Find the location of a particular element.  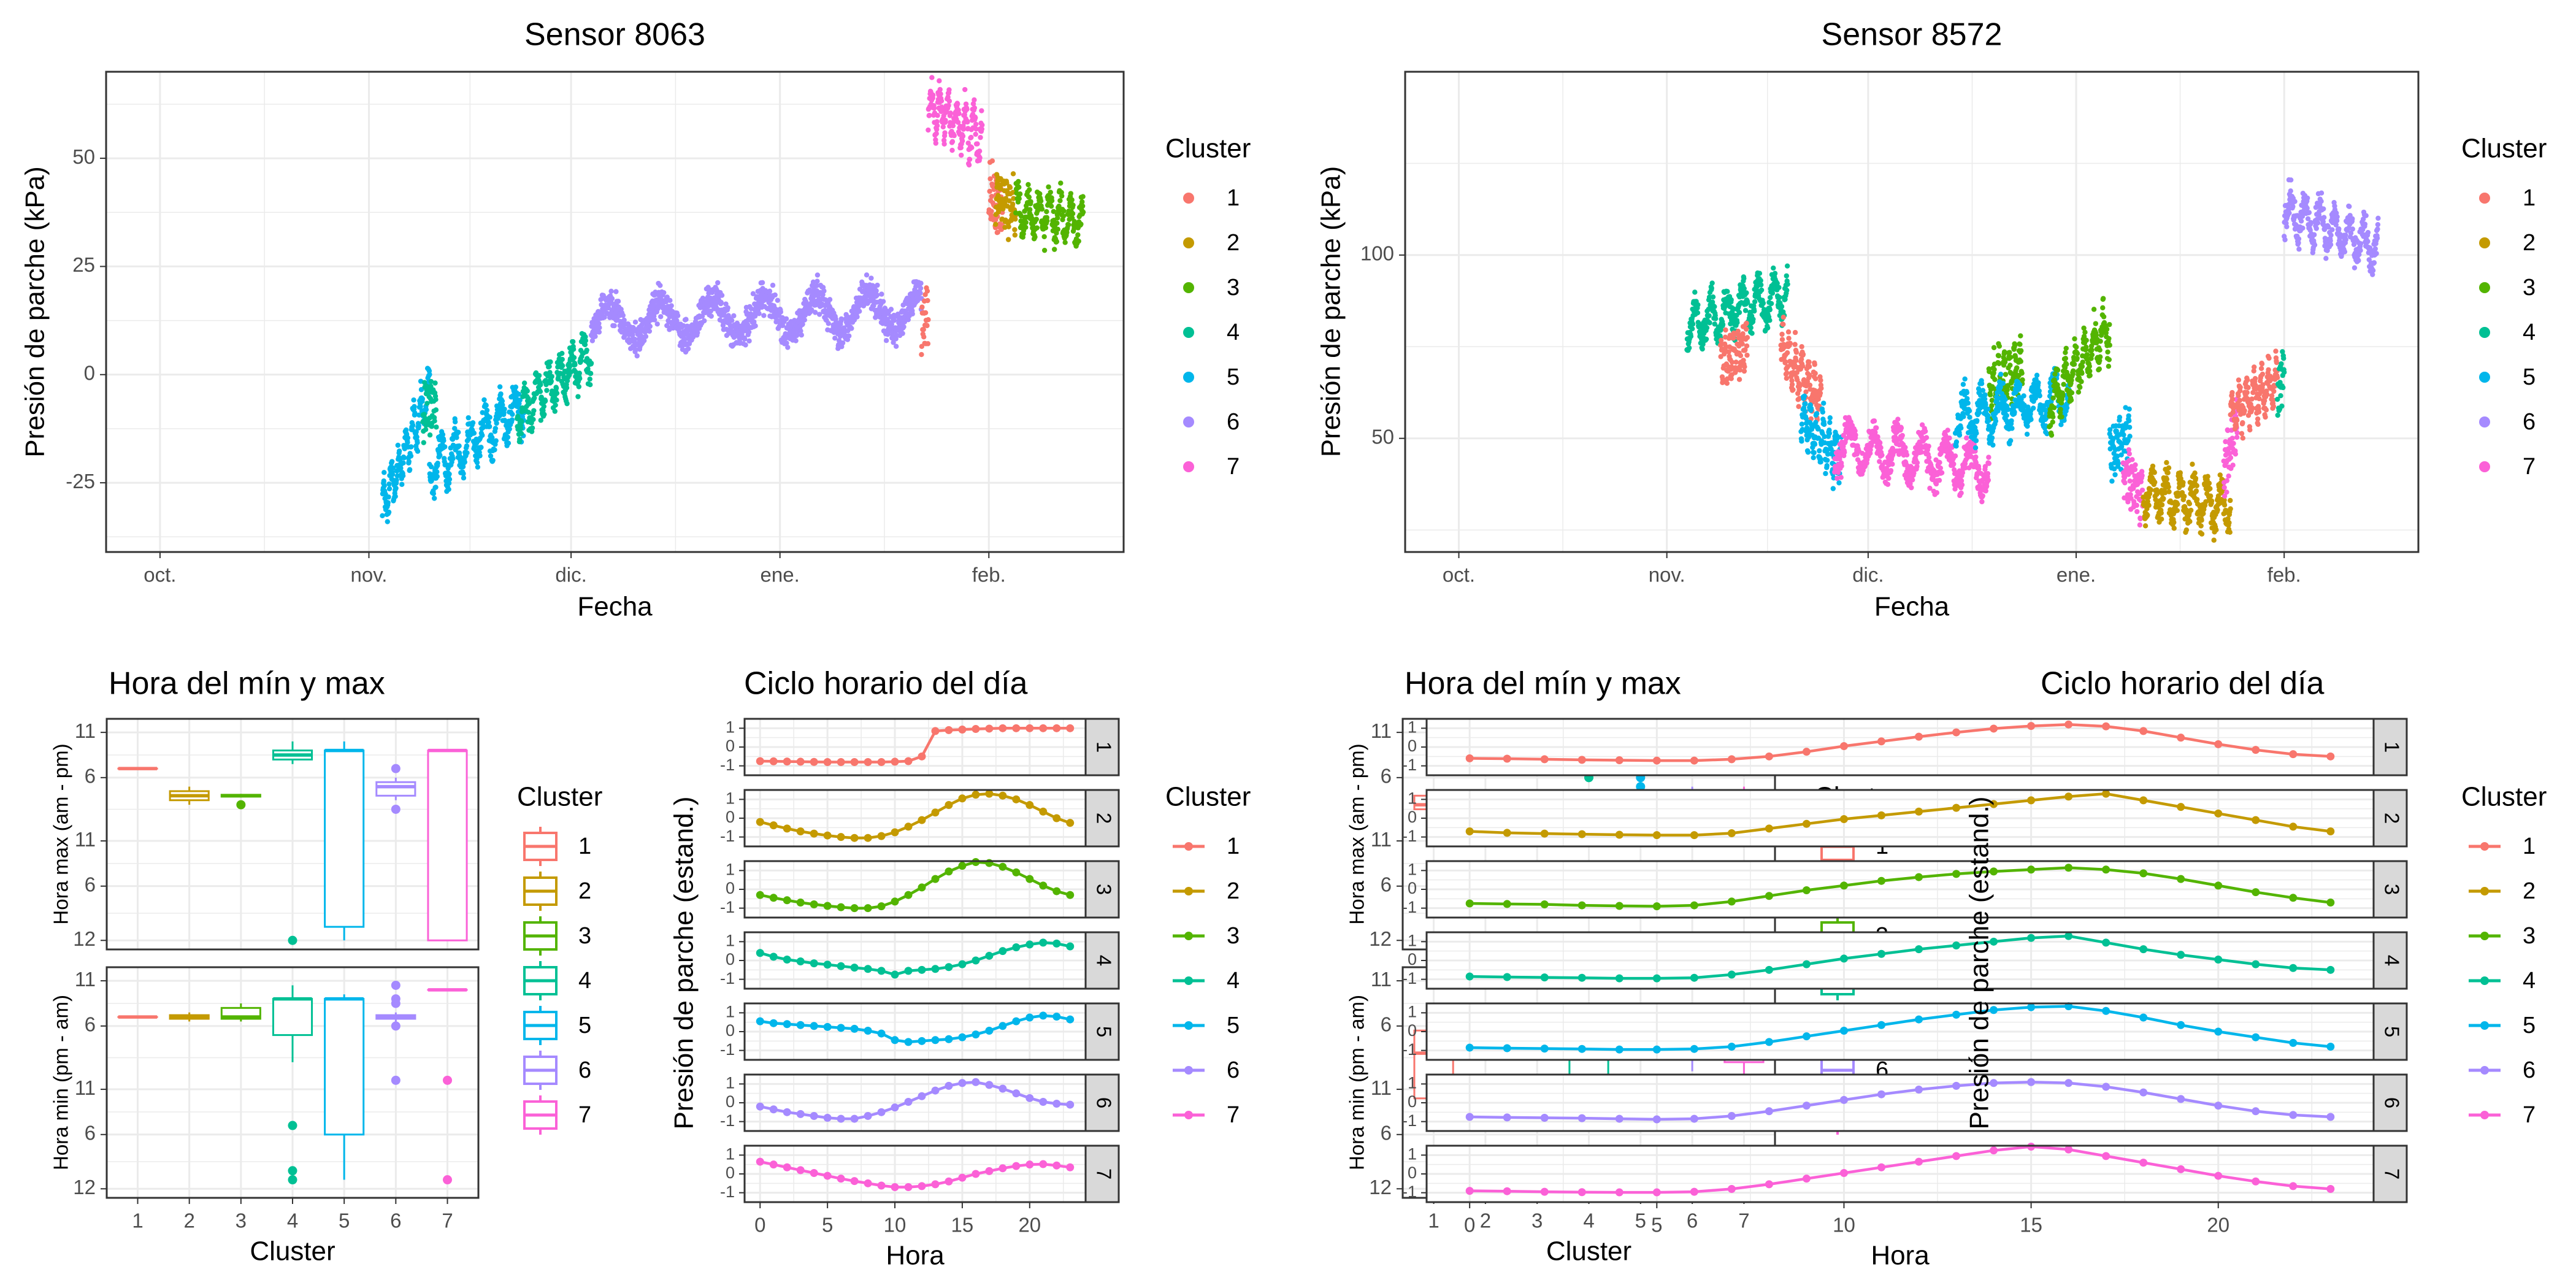

legend-title: Cluster is located at coordinates (1208, 149).